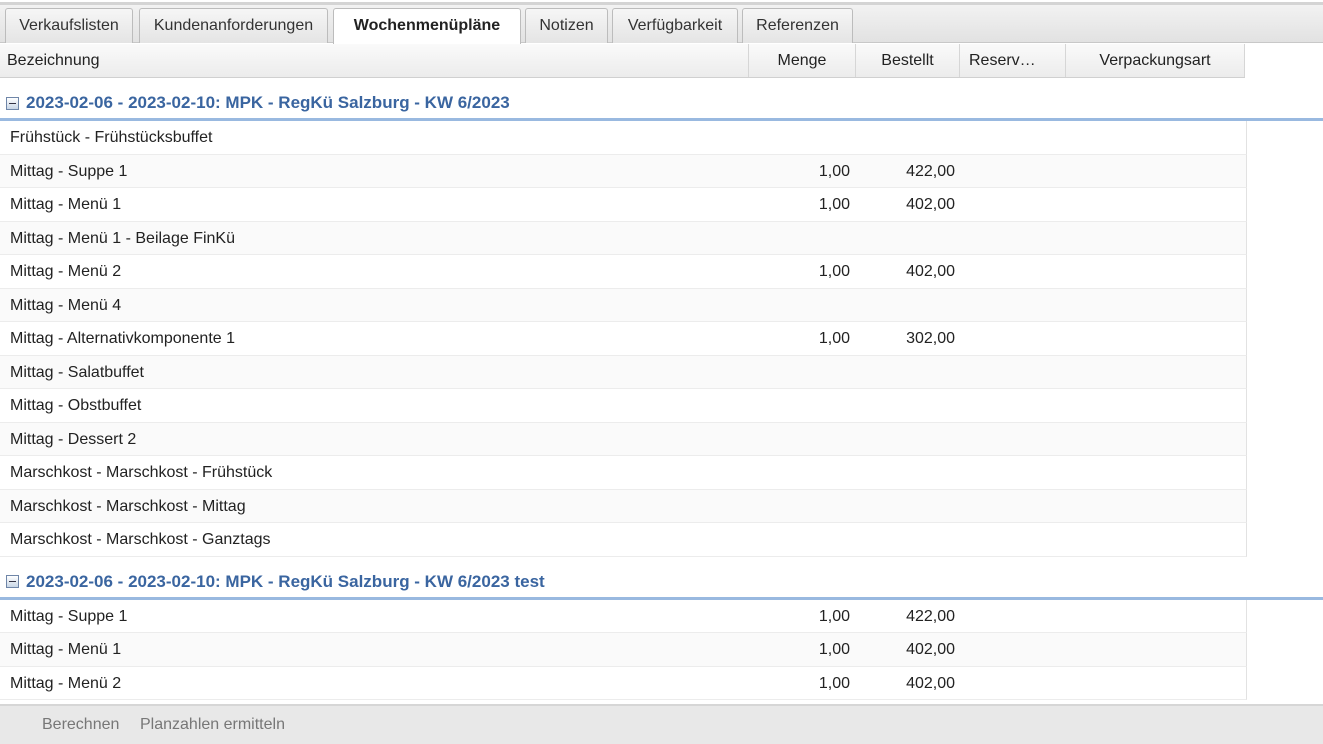 The height and width of the screenshot is (744, 1323). What do you see at coordinates (81, 724) in the screenshot?
I see `calculate-button: Berechnen` at bounding box center [81, 724].